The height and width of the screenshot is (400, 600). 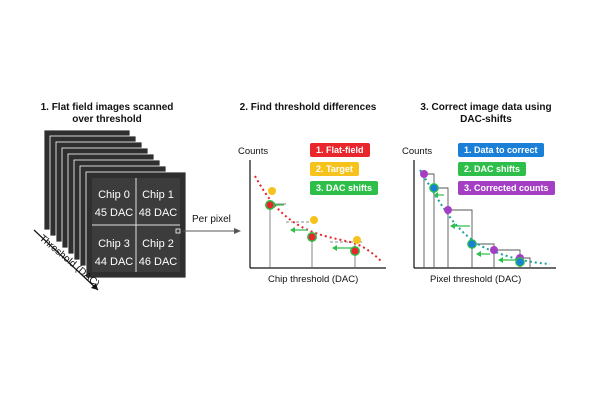 I want to click on threshold-axis-arrowhead, so click(x=94, y=286).